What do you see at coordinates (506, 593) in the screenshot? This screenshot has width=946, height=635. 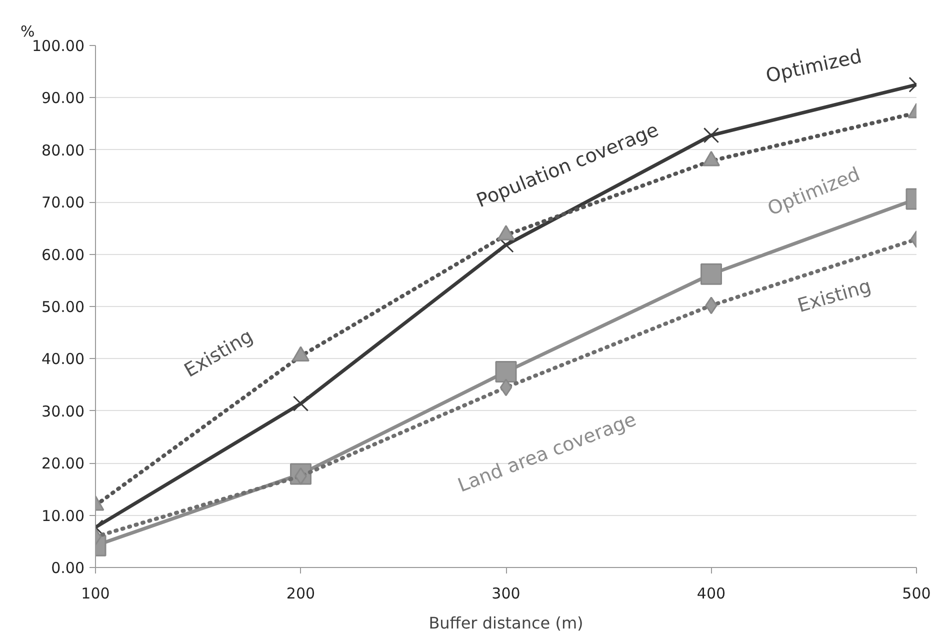 I see `x-tick-label: 300` at bounding box center [506, 593].